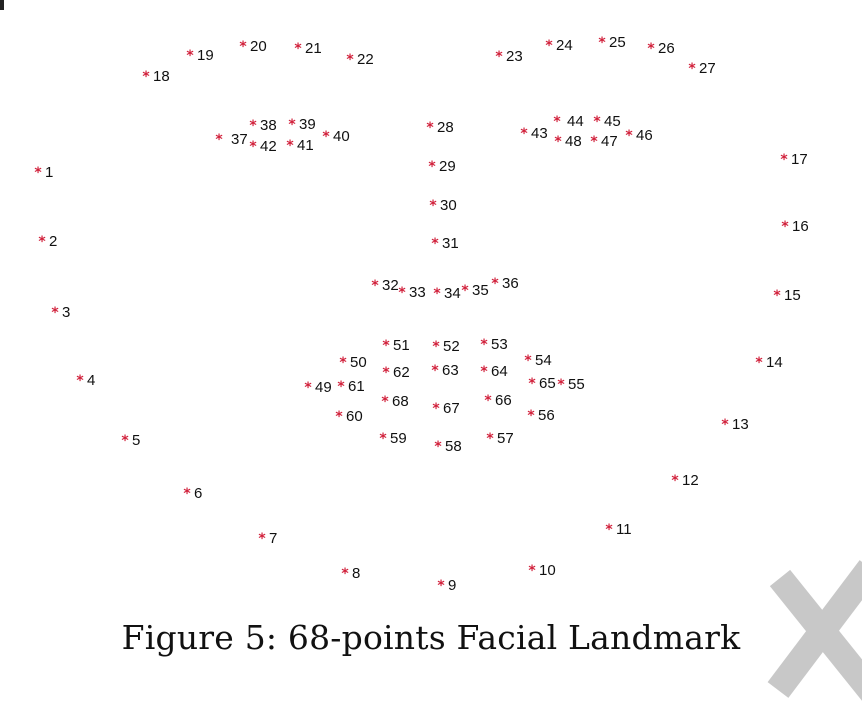 This screenshot has width=862, height=710. Describe the element at coordinates (624, 529) in the screenshot. I see `landmark-label: 11` at that location.